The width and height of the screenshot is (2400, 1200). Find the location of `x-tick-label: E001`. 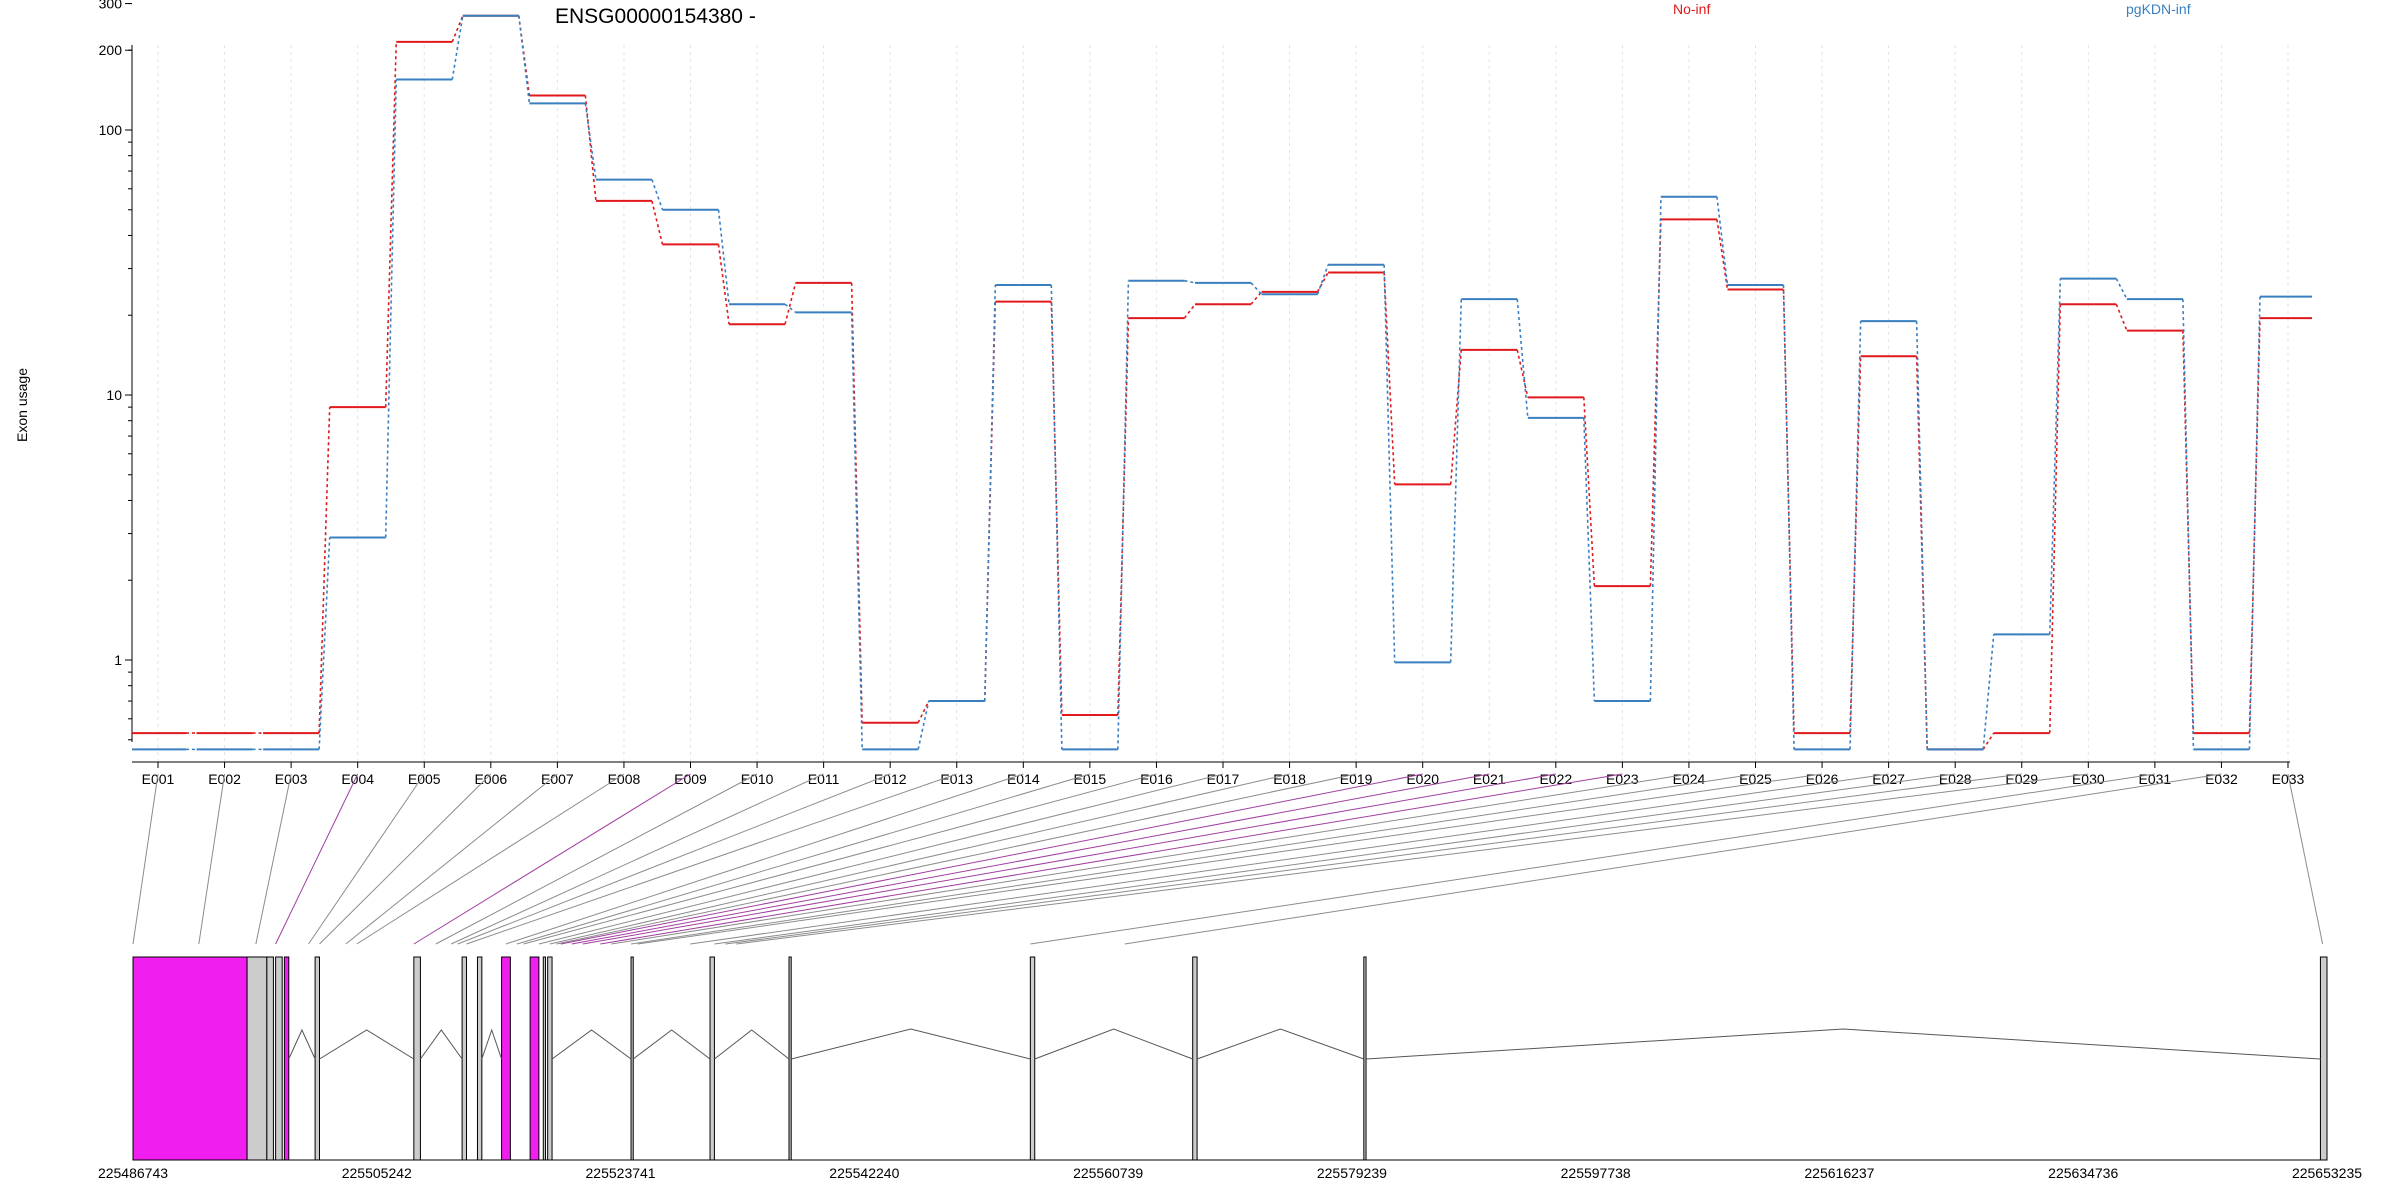

x-tick-label: E001 is located at coordinates (158, 779).